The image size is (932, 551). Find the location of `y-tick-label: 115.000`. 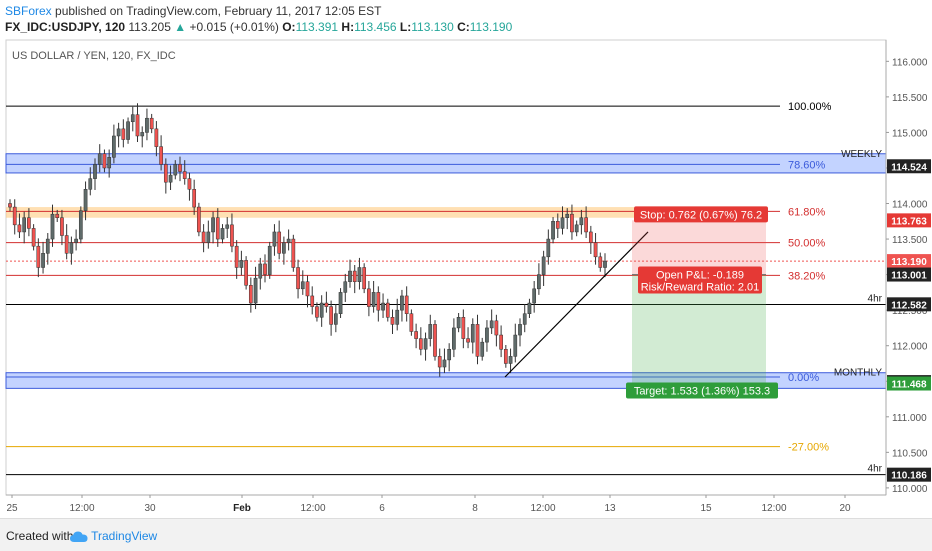

y-tick-label: 115.000 is located at coordinates (910, 133).